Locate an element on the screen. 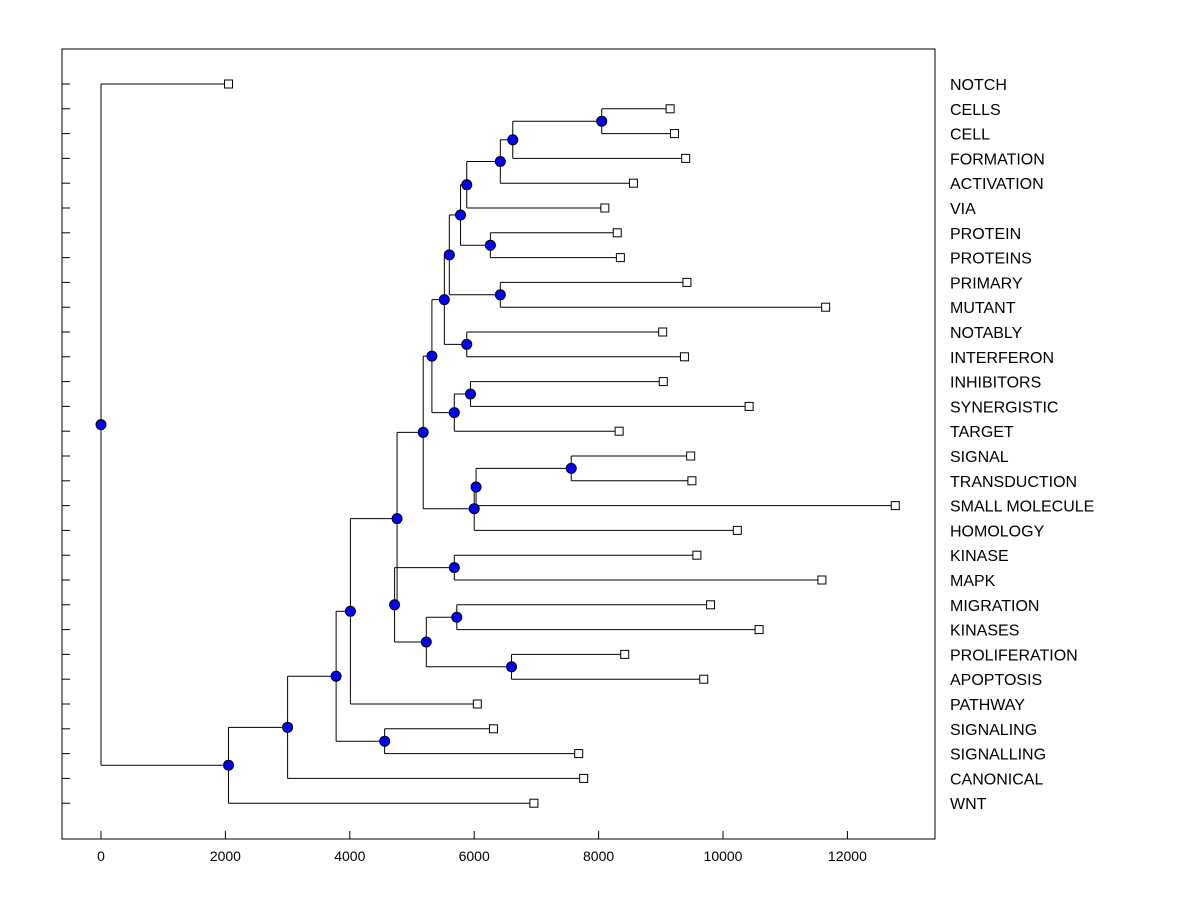 The height and width of the screenshot is (900, 1200). leaf-label: SMALL MOLECULE is located at coordinates (1022, 507).